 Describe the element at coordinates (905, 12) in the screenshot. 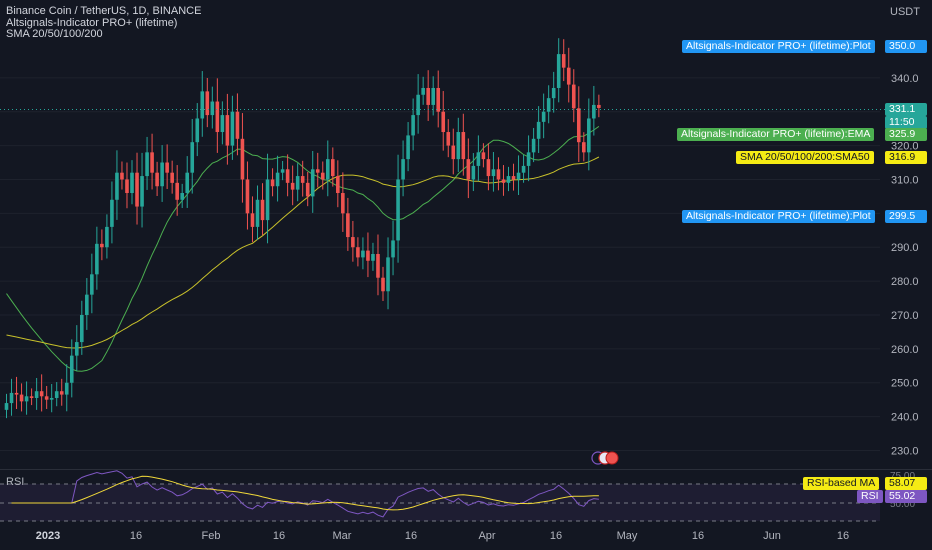

I see `currency-label: USDT` at that location.